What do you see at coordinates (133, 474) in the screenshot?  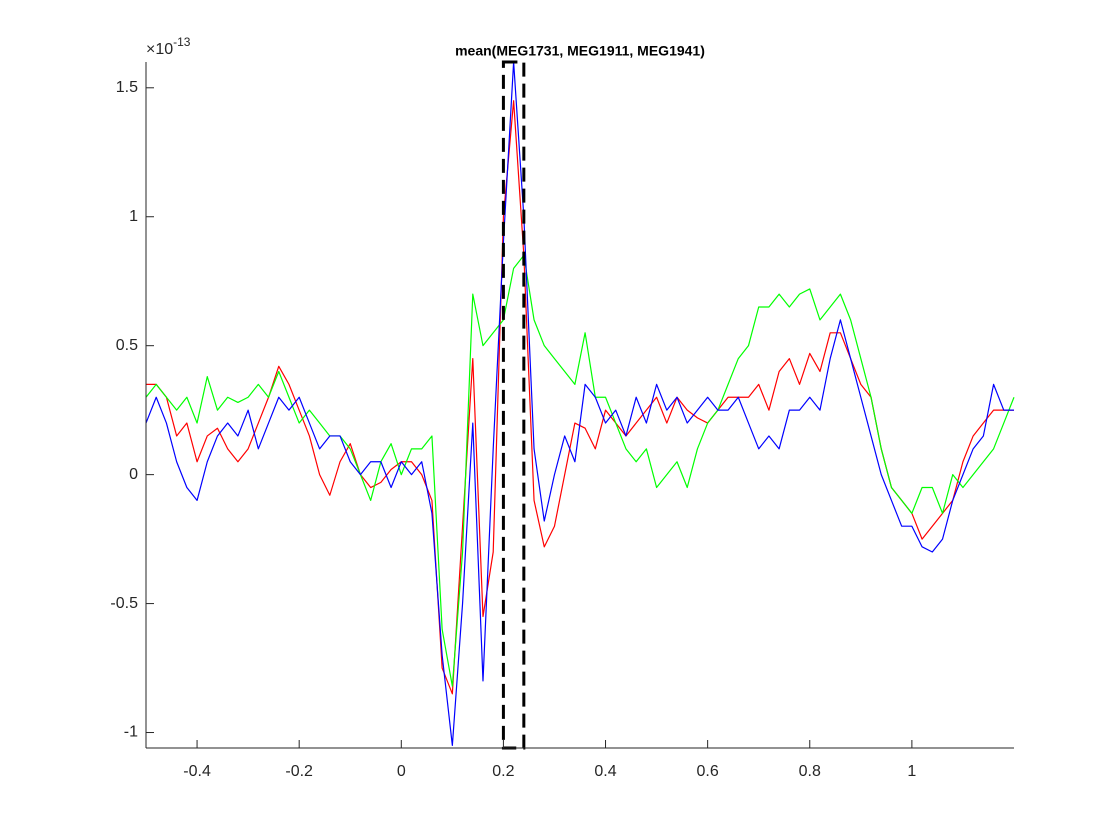 I see `y-tick-label: 0` at bounding box center [133, 474].